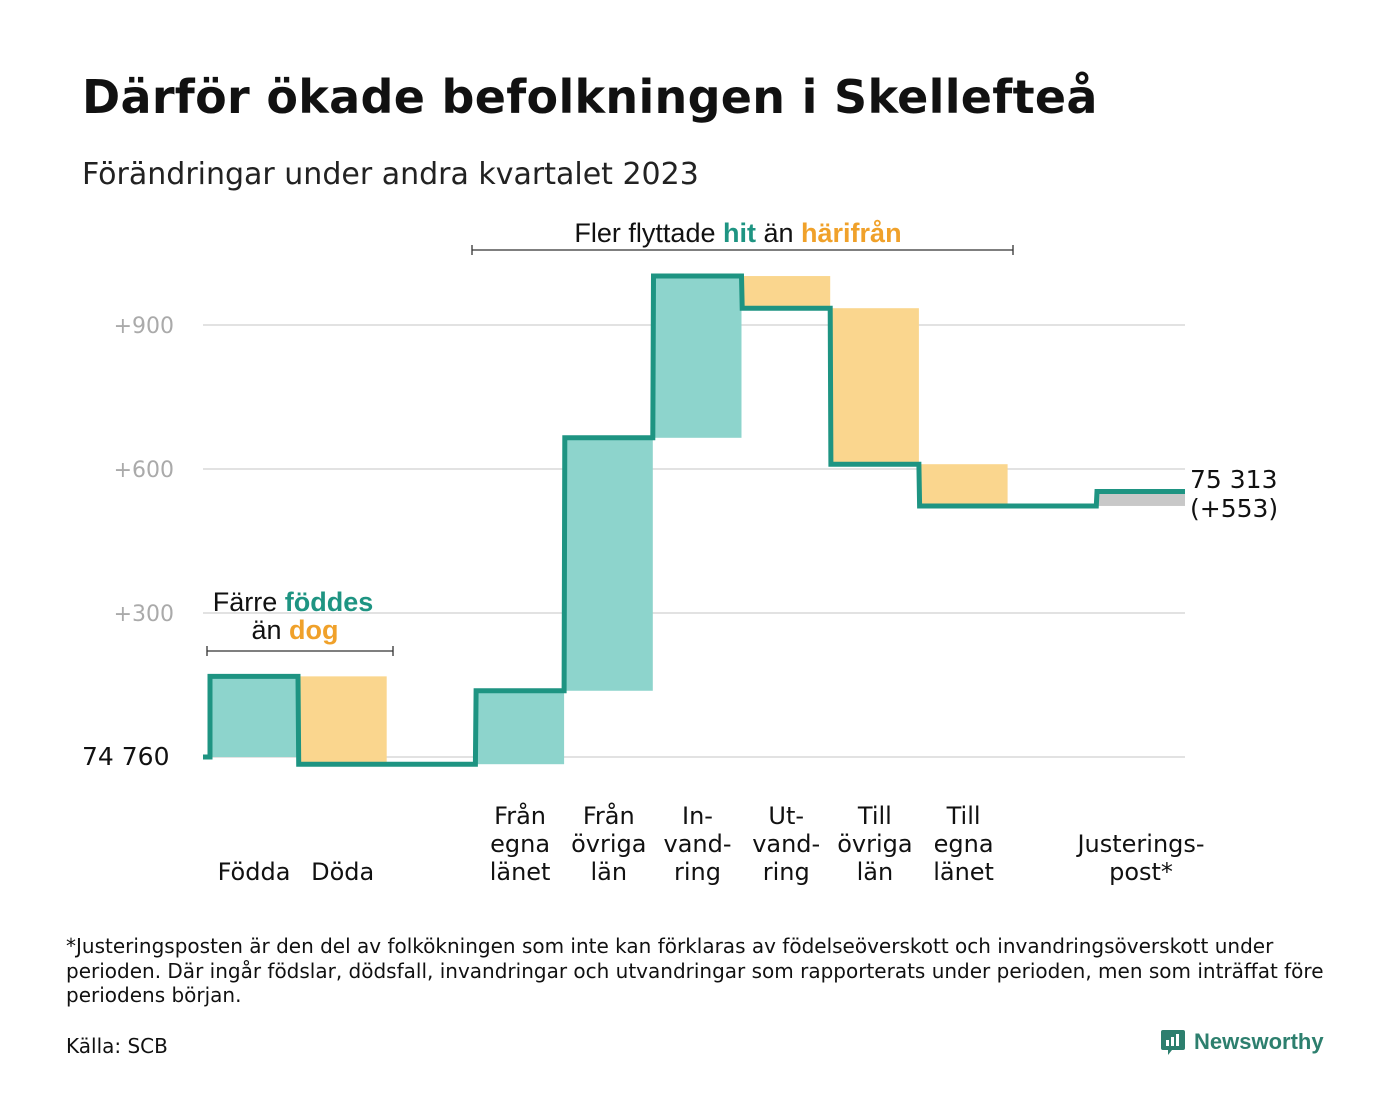  What do you see at coordinates (144, 614) in the screenshot?
I see `y-tick-label: +300` at bounding box center [144, 614].